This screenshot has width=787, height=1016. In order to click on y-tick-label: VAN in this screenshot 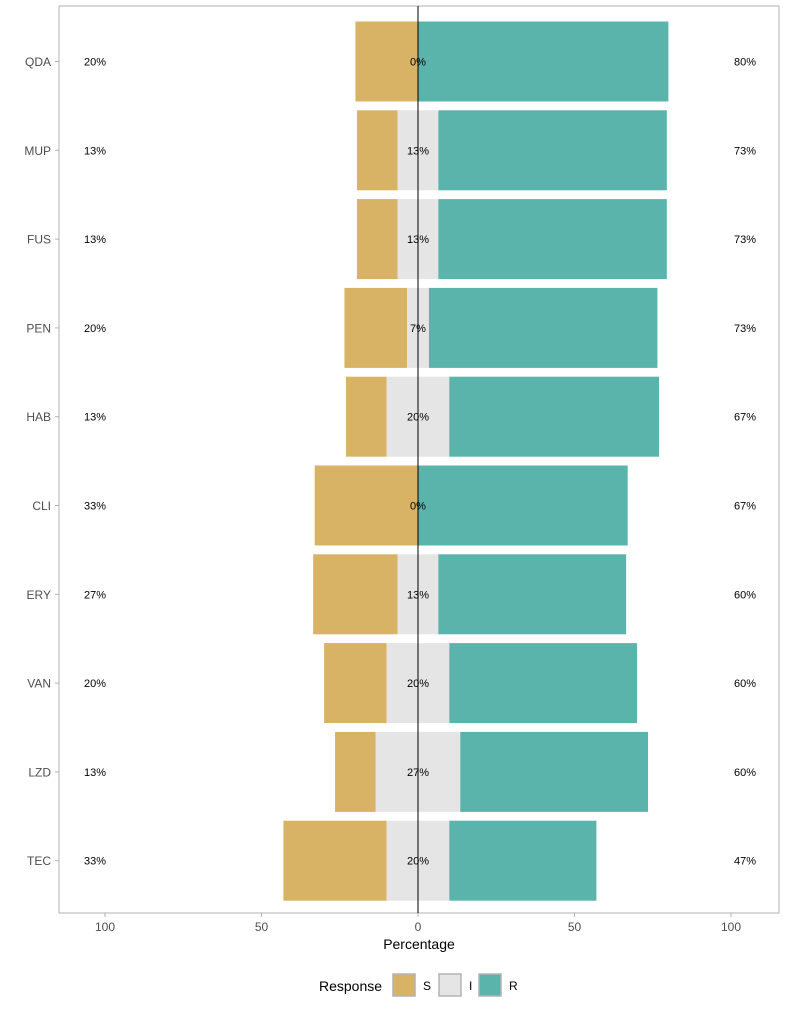, I will do `click(39, 684)`.